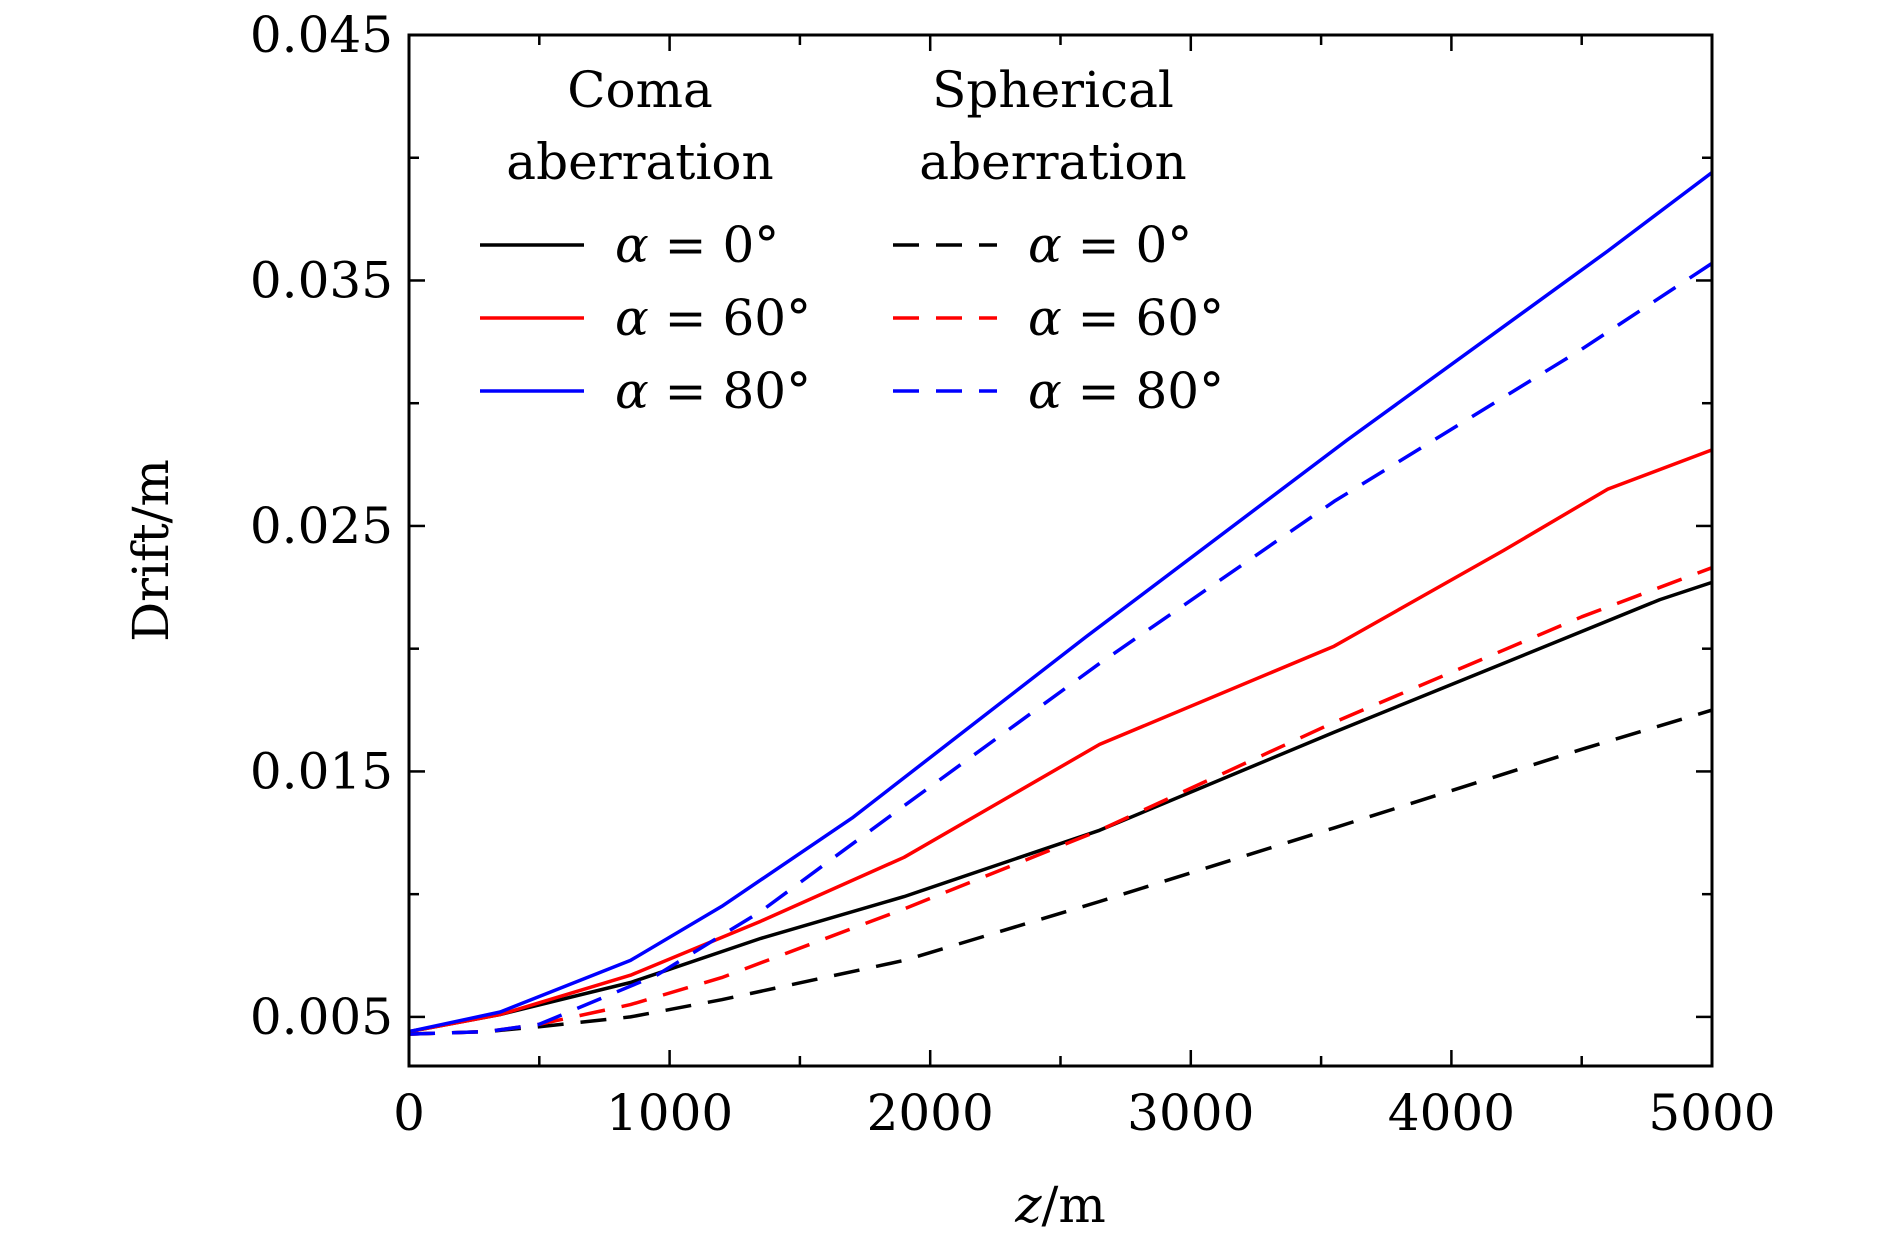  I want to click on legend-group-title: Spherical, so click(1053, 90).